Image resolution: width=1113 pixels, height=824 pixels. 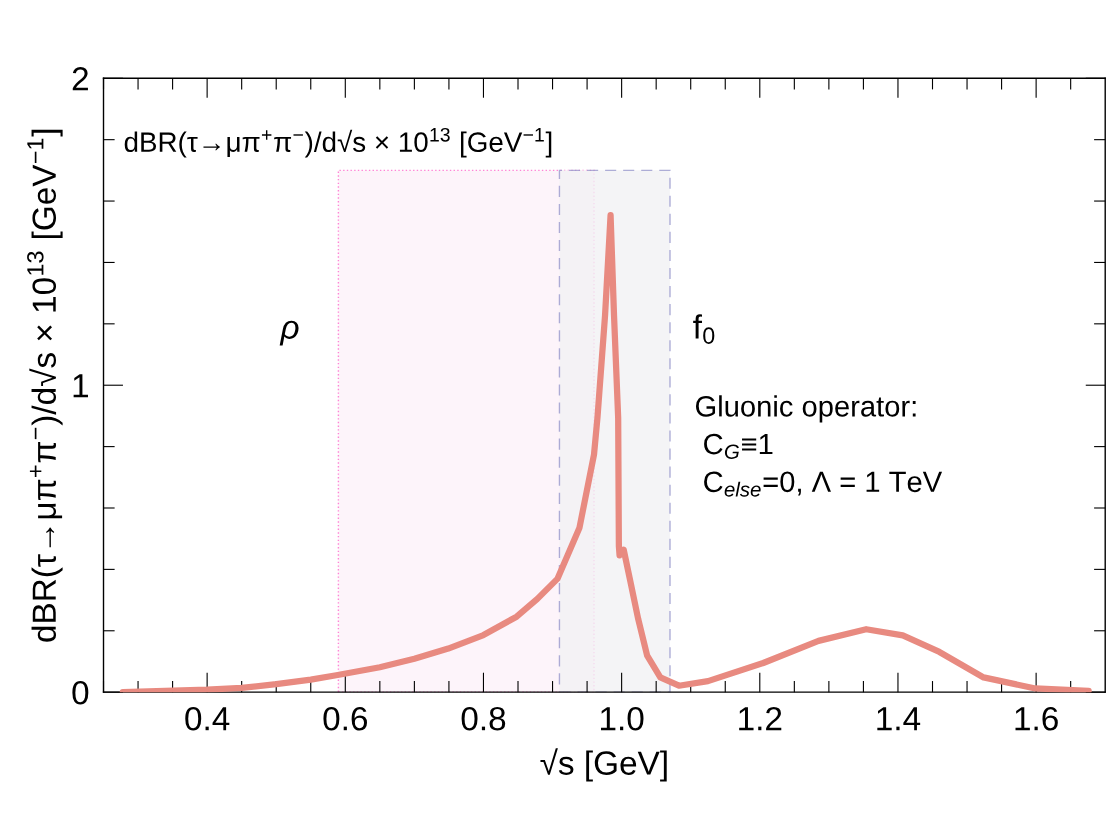 I want to click on x-axis-title: √s [GeV], so click(x=603, y=765).